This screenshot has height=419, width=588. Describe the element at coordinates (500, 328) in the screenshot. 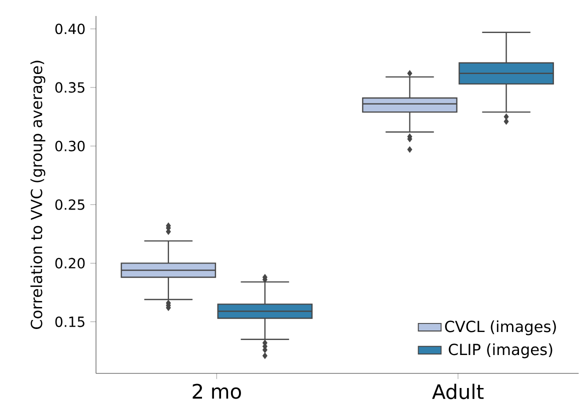

I see `legend-label: CVCL (images)` at that location.